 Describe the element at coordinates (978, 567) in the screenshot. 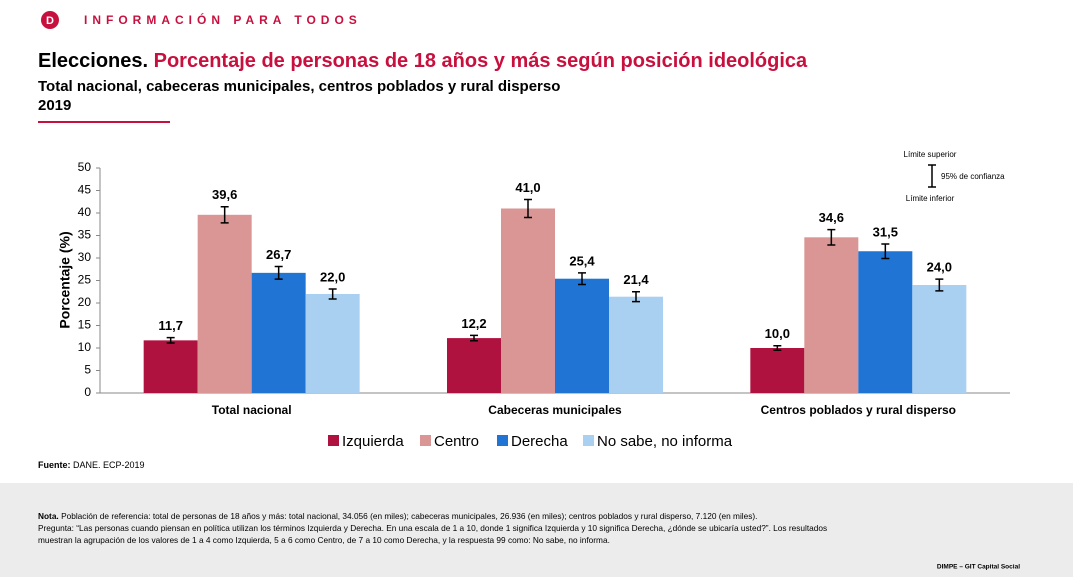

I see `footer: DIMPE – GIT Capital Social` at that location.